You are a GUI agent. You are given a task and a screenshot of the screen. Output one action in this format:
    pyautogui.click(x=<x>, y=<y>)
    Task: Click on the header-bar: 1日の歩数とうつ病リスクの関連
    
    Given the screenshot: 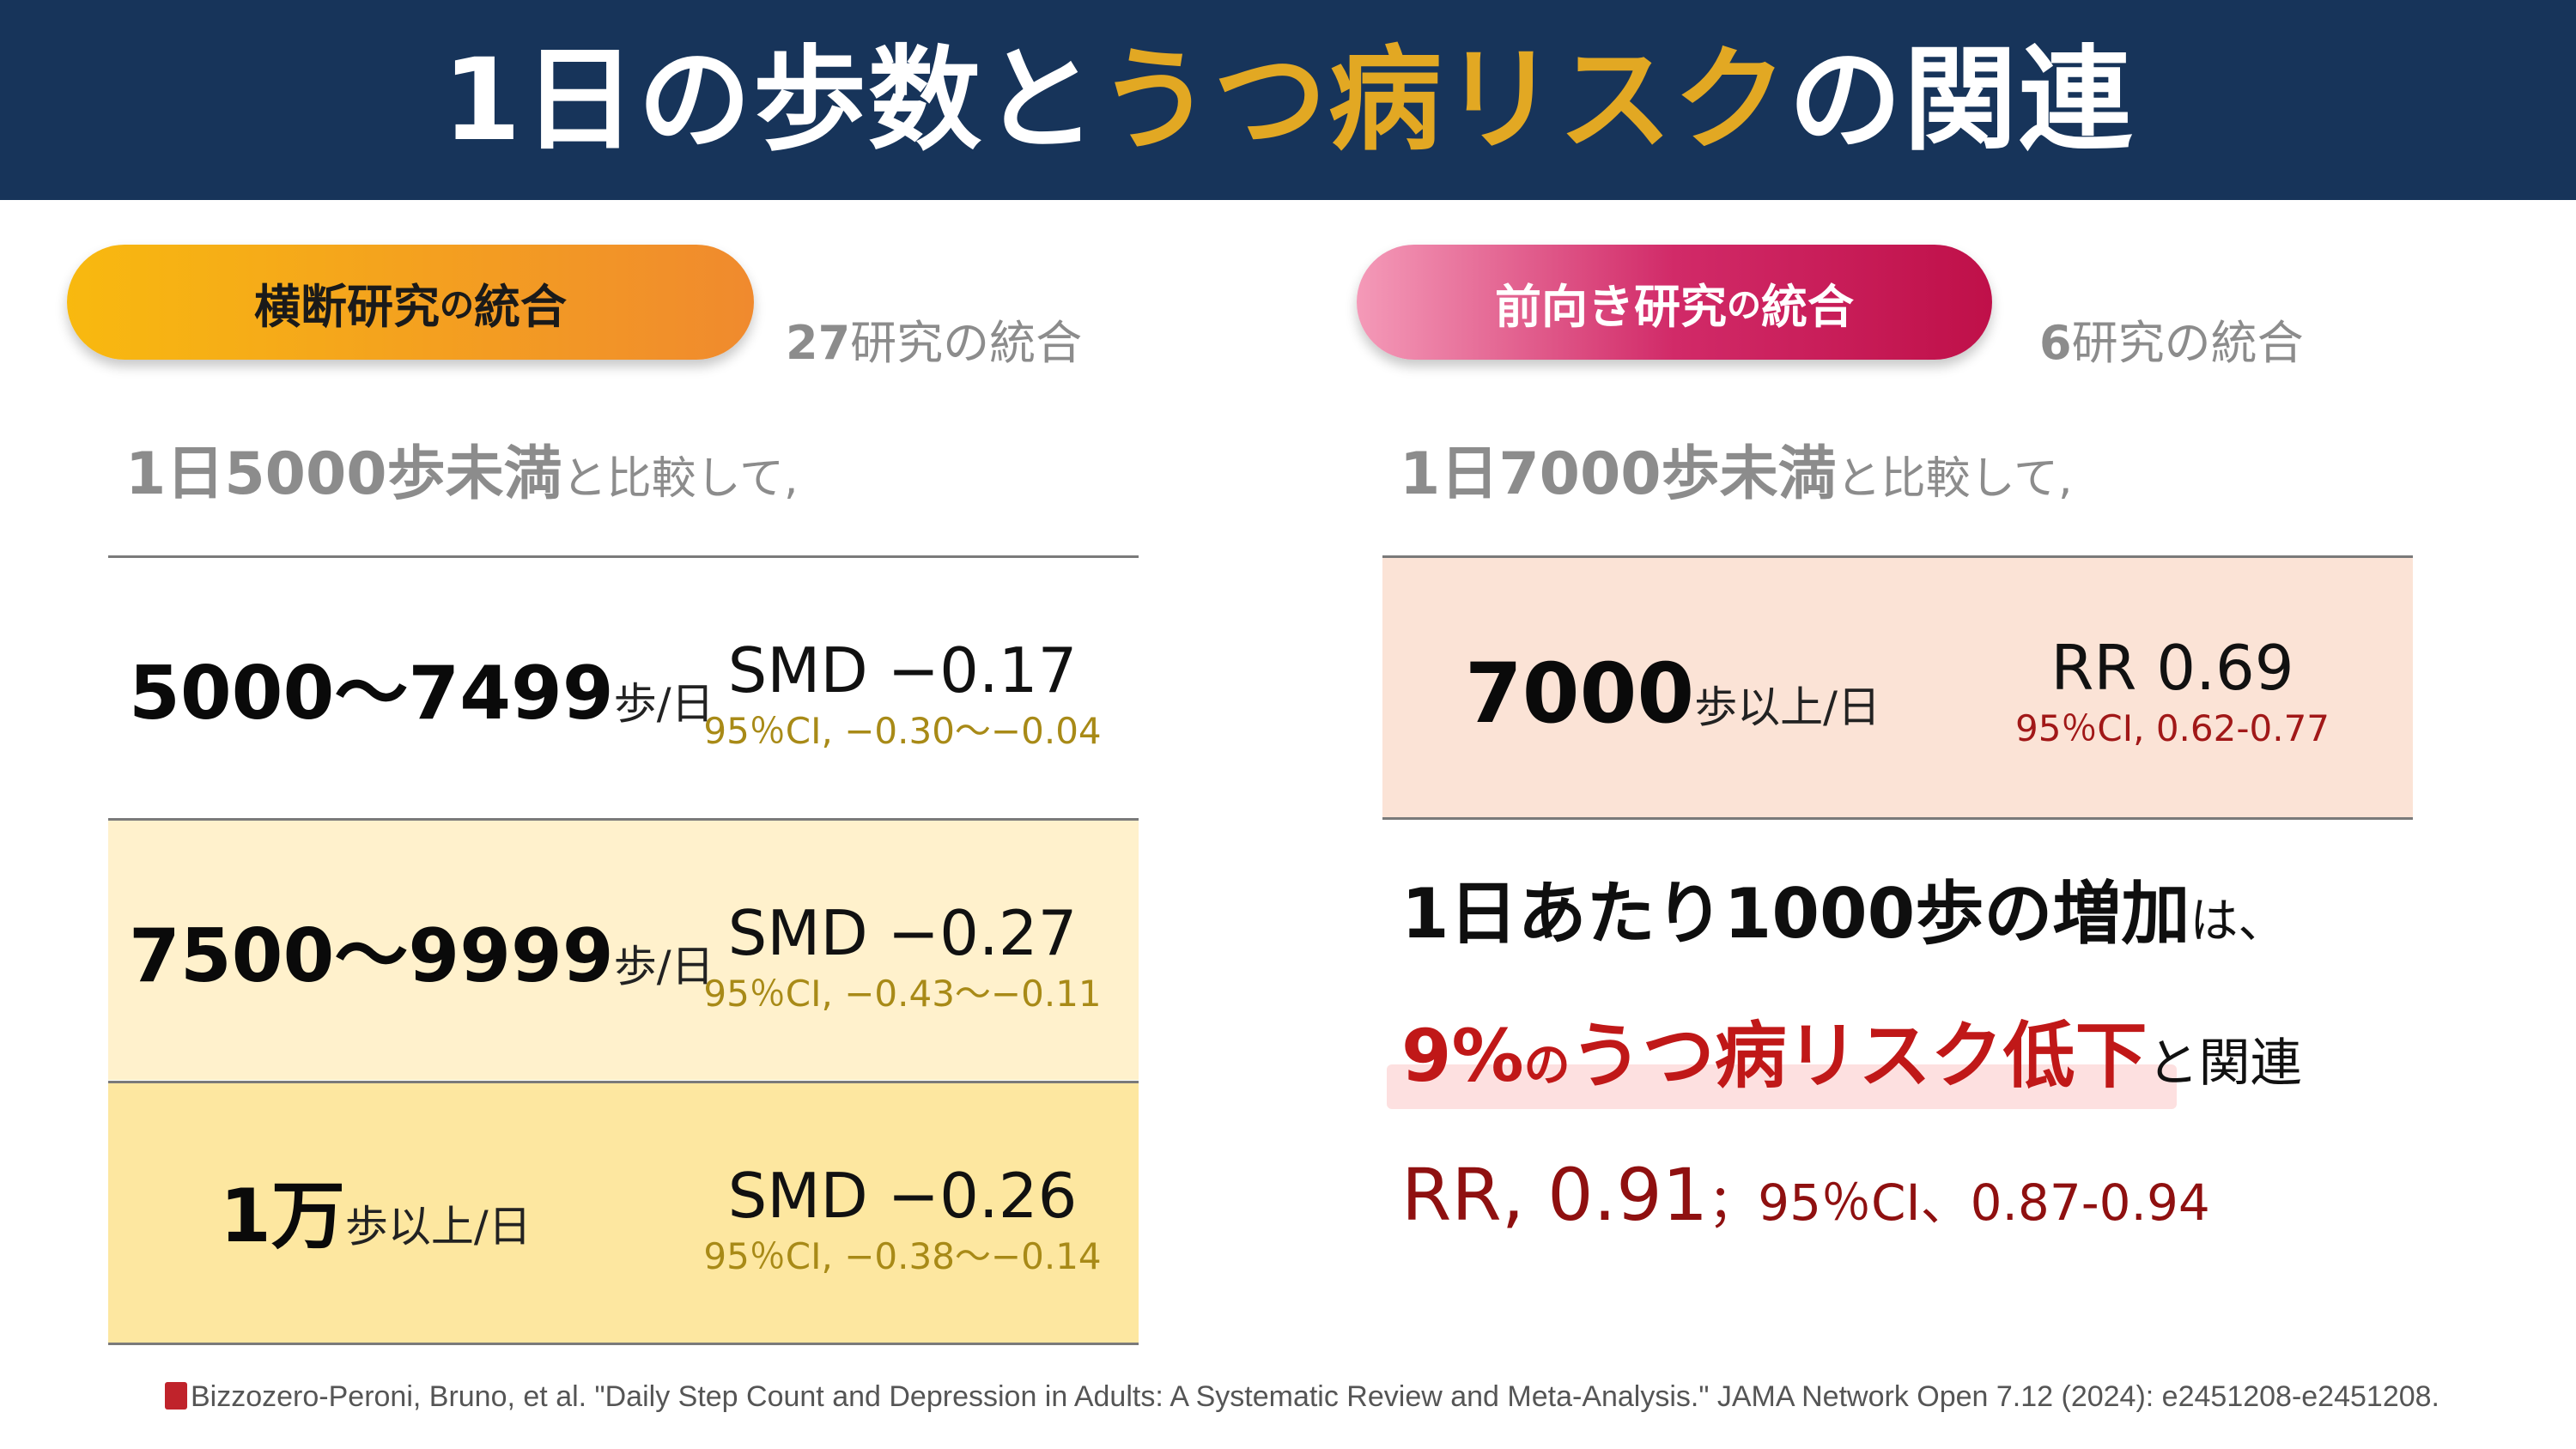 What is the action you would take?
    pyautogui.click(x=1288, y=100)
    